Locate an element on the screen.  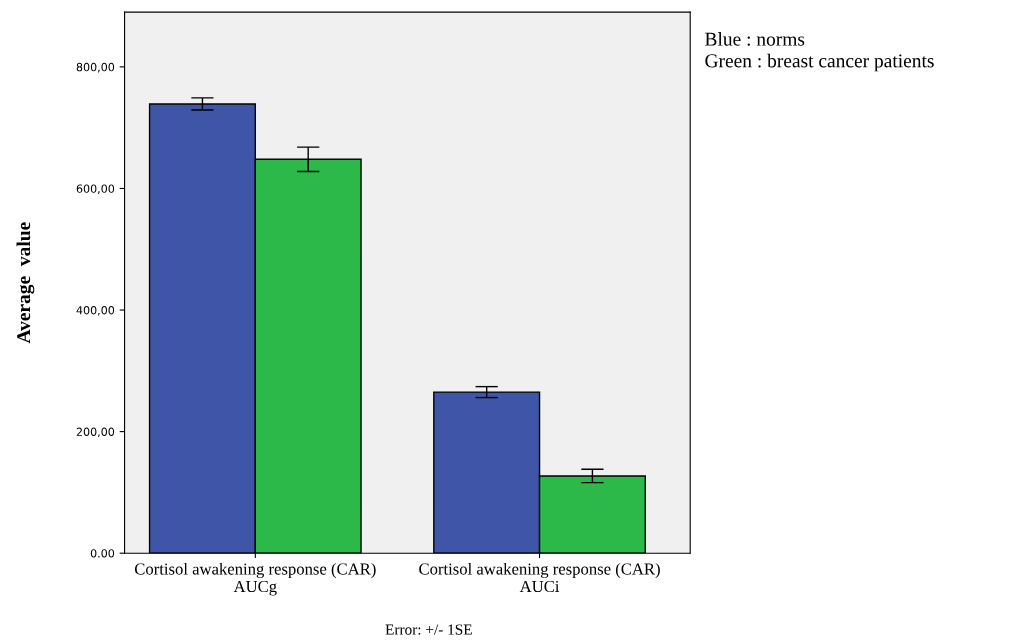
y-tick-label: 400,00 is located at coordinates (95, 311).